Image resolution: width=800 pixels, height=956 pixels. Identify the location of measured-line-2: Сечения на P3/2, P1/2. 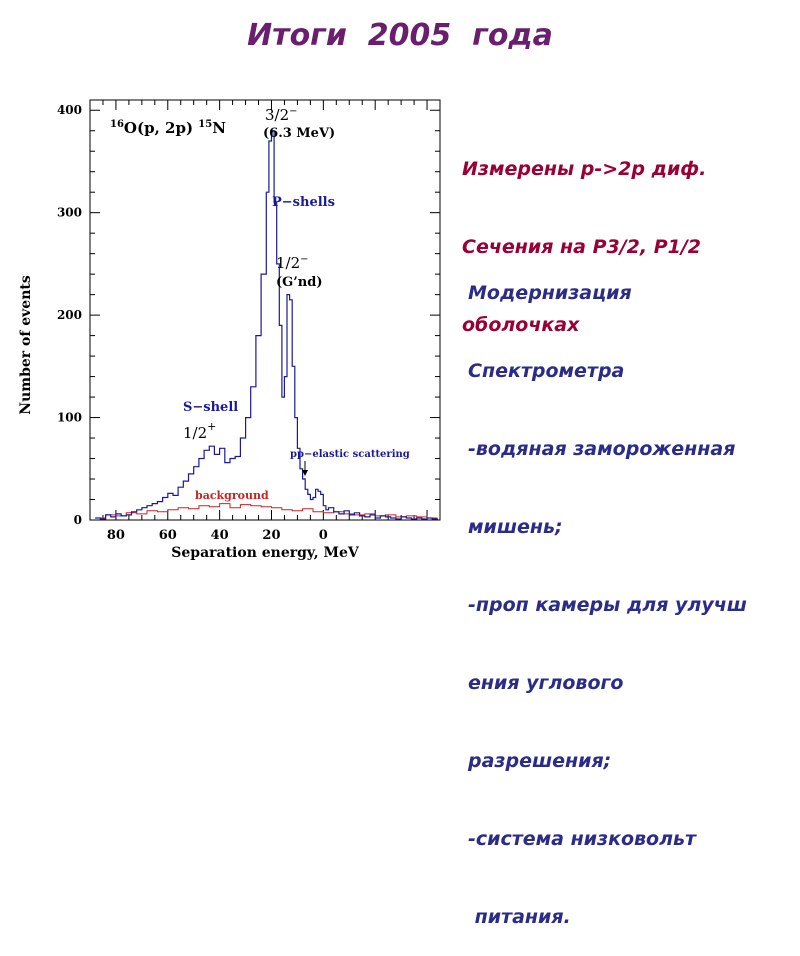
(582, 247).